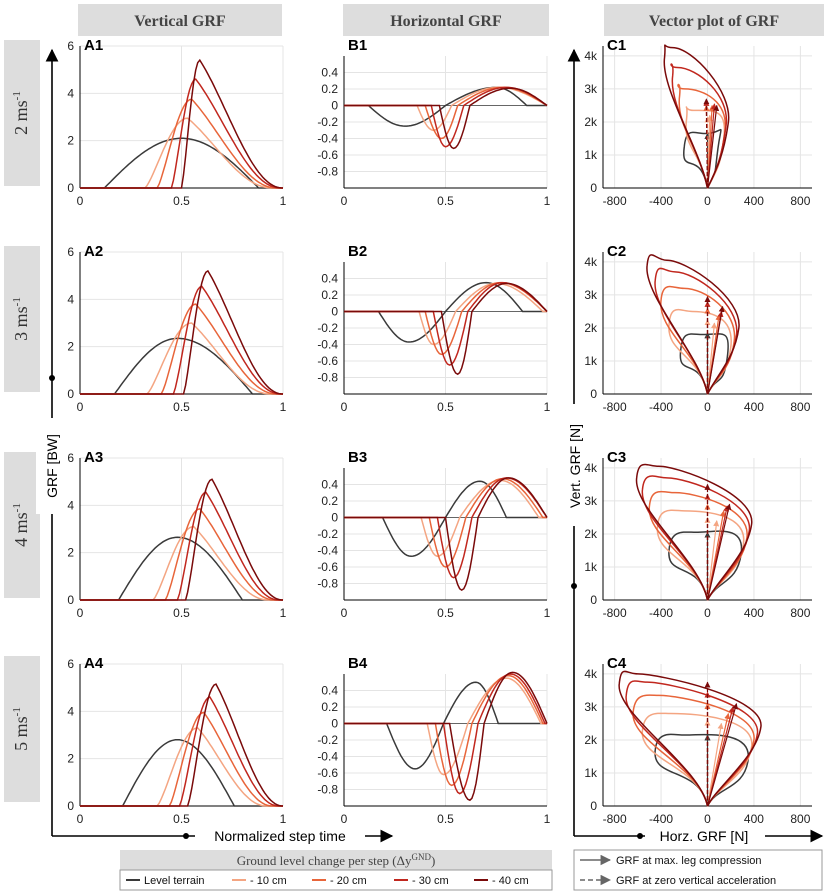  Describe the element at coordinates (21, 729) in the screenshot. I see `row-label-4: 5 ms-1` at that location.